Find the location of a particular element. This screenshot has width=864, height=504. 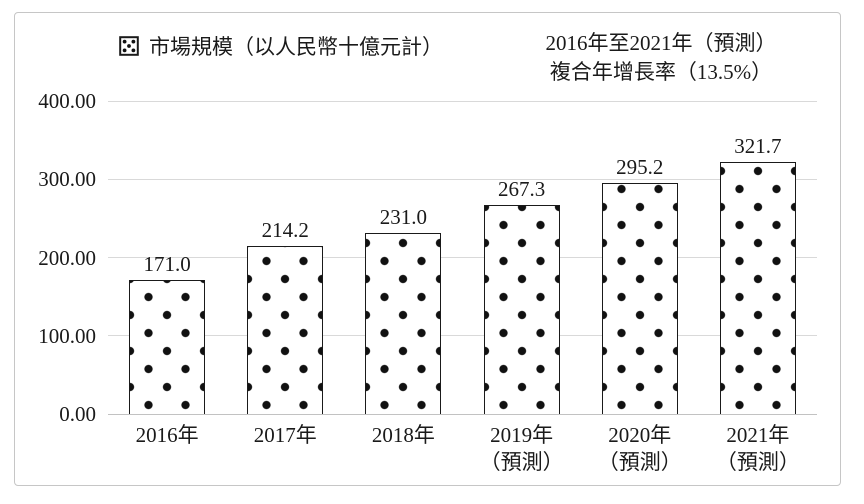

x-axis-label-year: 2018年 is located at coordinates (403, 435).